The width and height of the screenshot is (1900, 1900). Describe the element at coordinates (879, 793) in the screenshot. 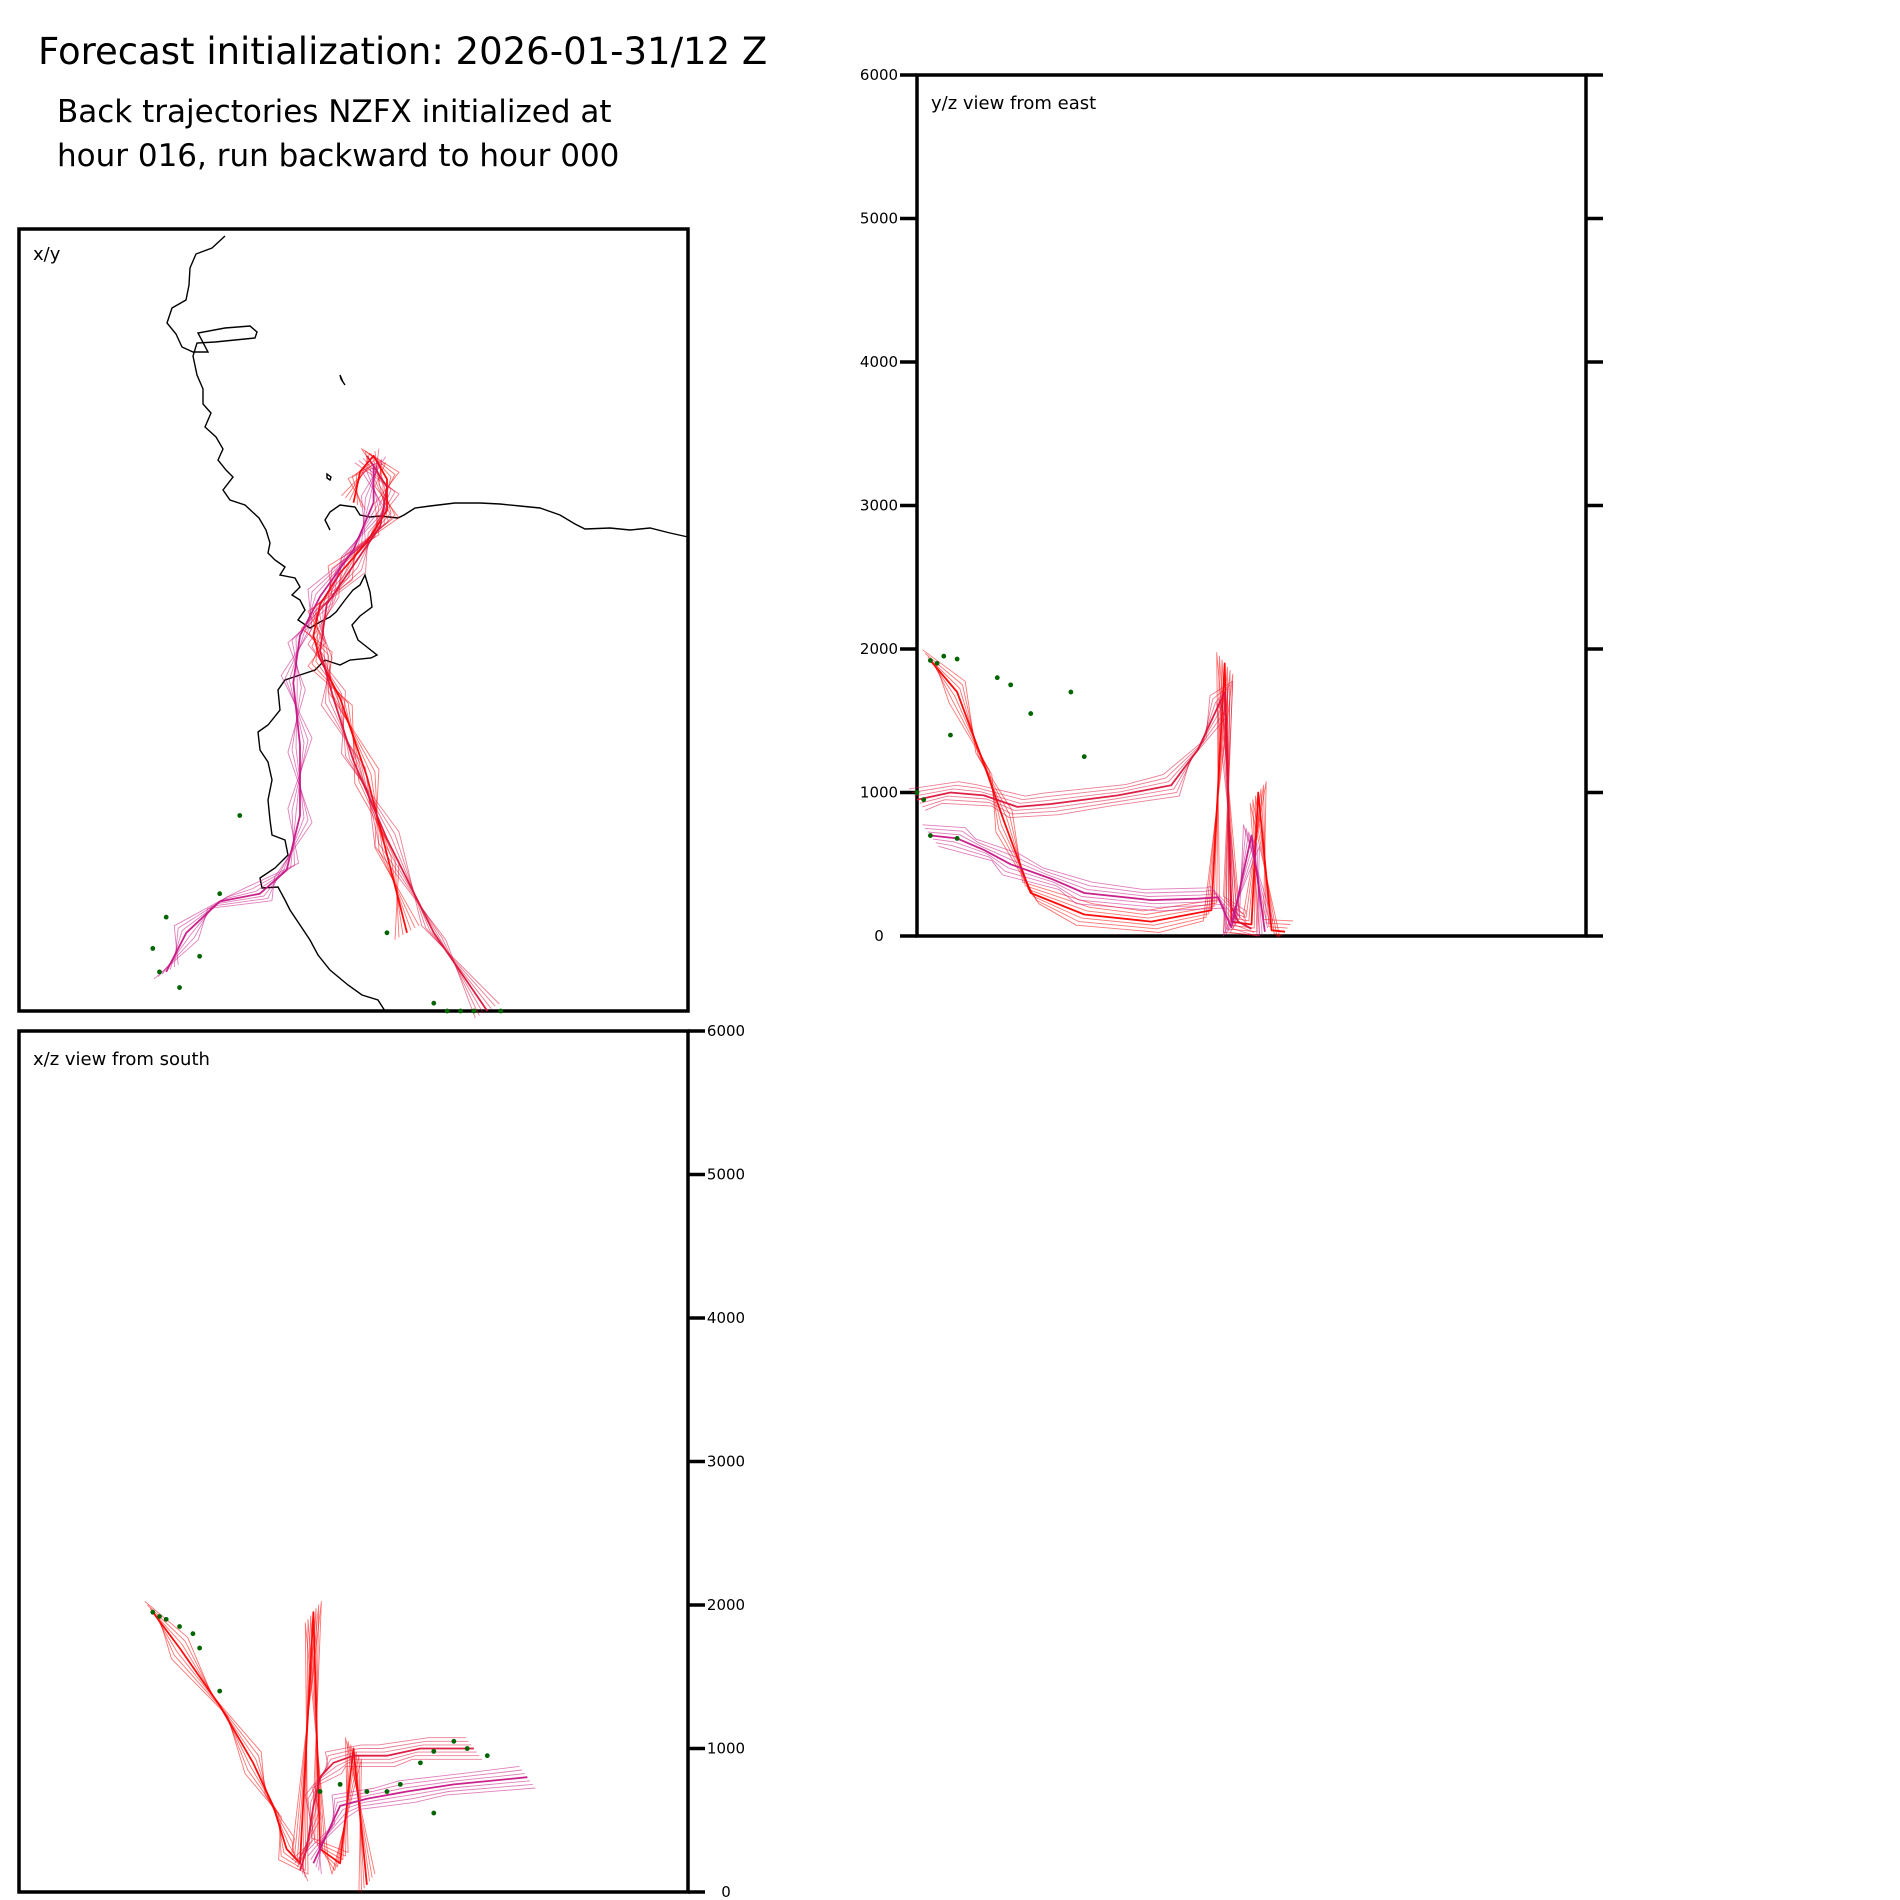

I see `yz-tick-label: 1000` at that location.